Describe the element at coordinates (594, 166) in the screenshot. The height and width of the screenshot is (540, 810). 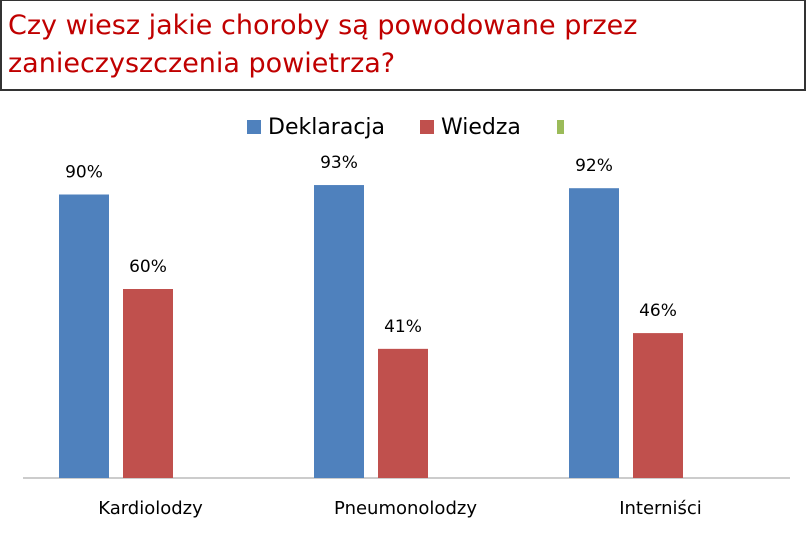
I see `value-label: 92%` at that location.